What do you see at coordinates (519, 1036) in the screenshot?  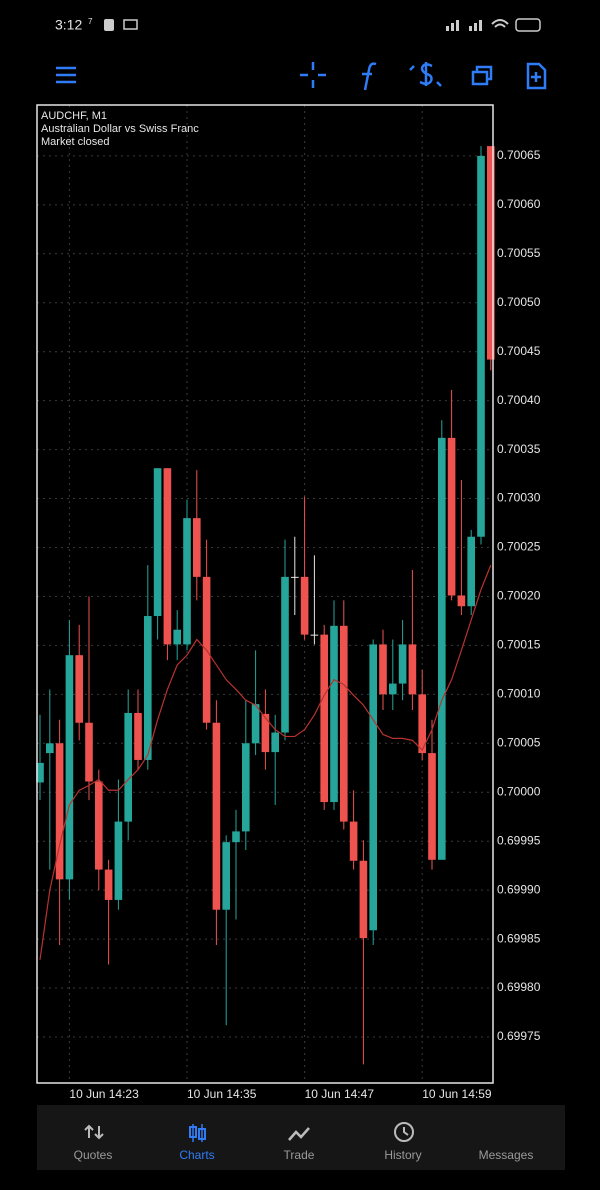 I see `y-tick-label: 0.69975` at bounding box center [519, 1036].